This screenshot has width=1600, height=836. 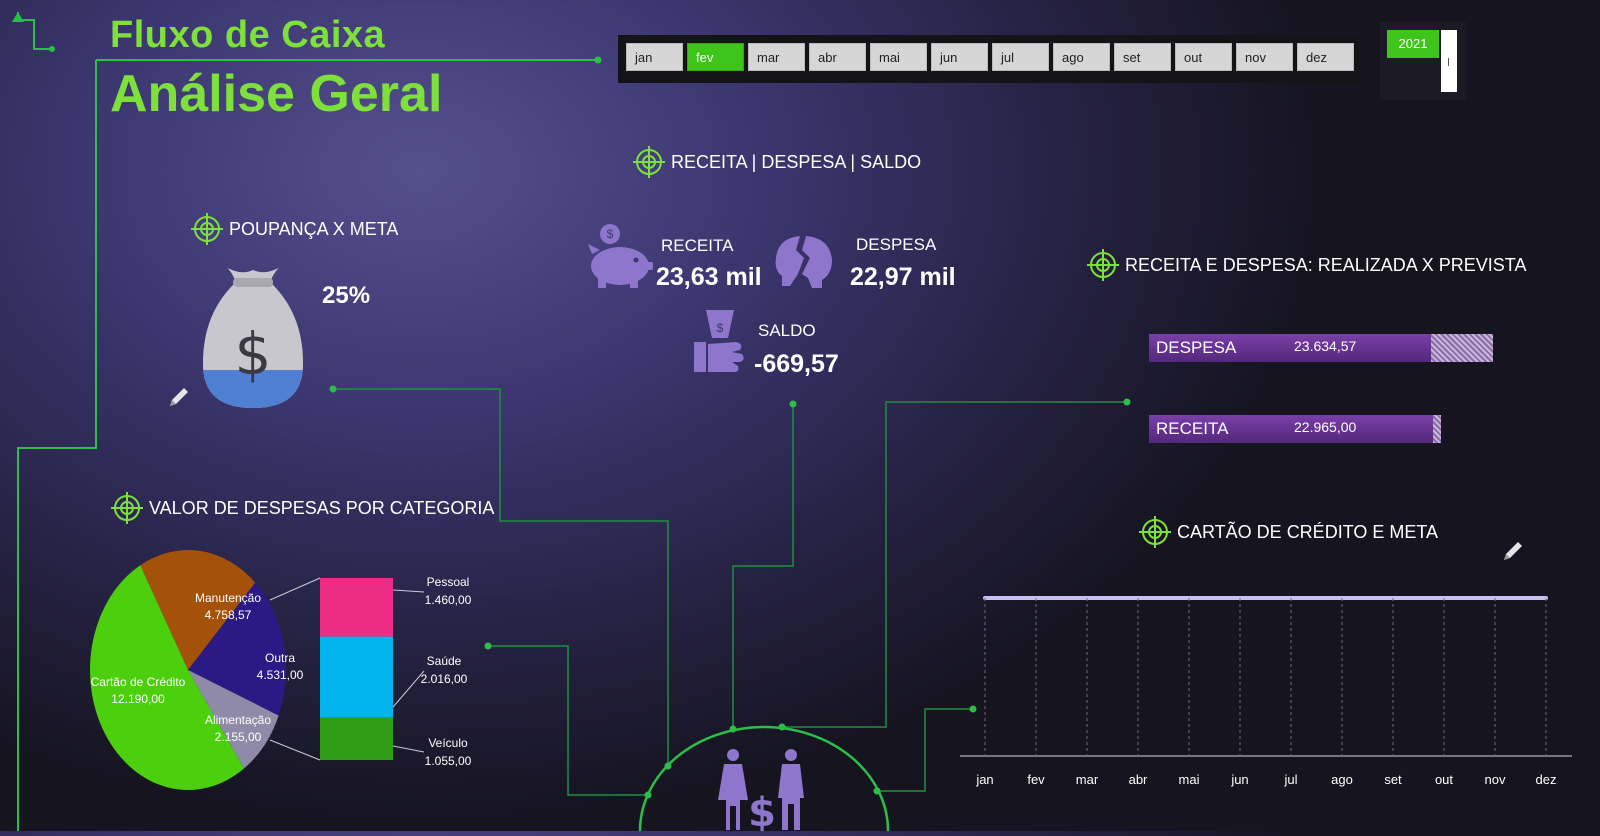 I want to click on month-button-jun: jun, so click(x=959, y=57).